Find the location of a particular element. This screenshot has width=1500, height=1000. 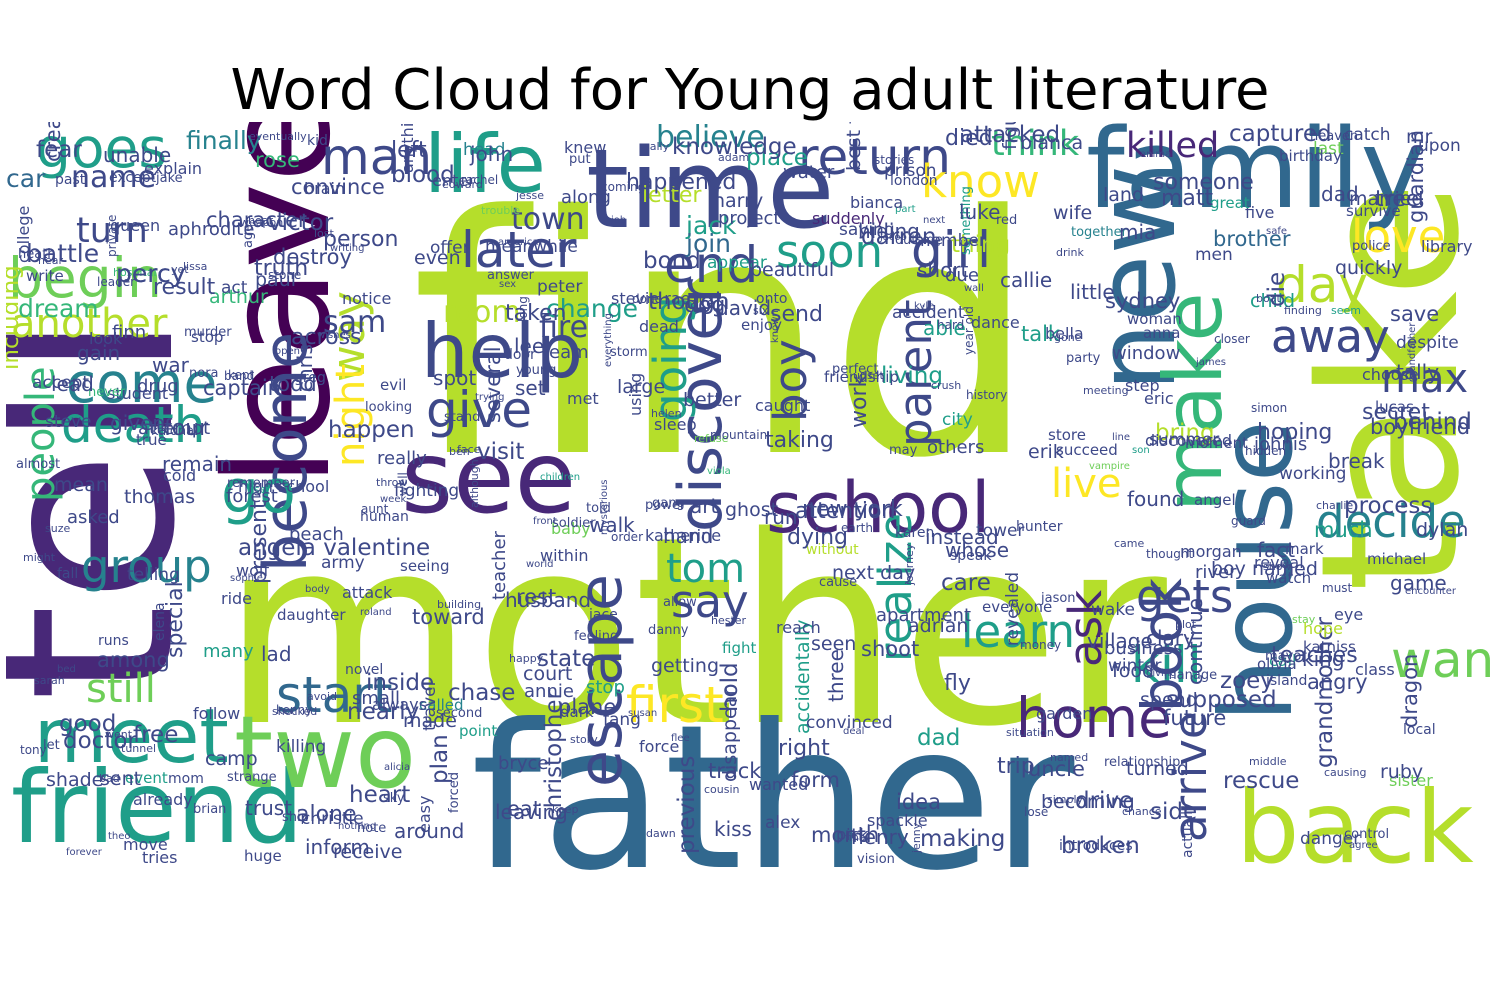

word-hester: hester is located at coordinates (729, 620).